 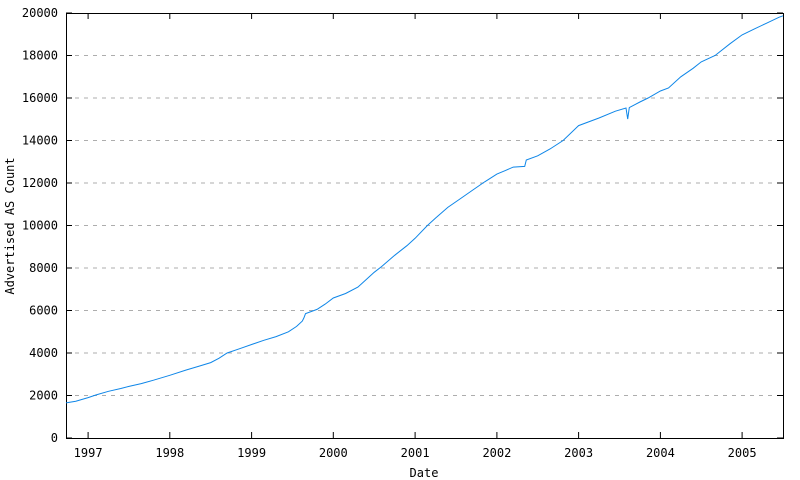 I want to click on x-tick-label: 1998, so click(x=169, y=453).